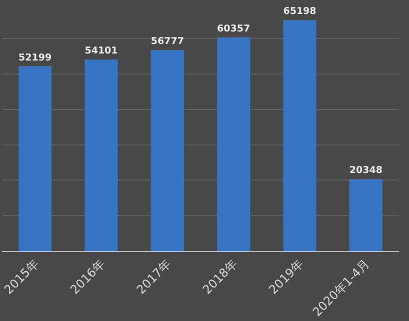 This screenshot has width=409, height=321. What do you see at coordinates (300, 12) in the screenshot?
I see `data-label: 65198` at bounding box center [300, 12].